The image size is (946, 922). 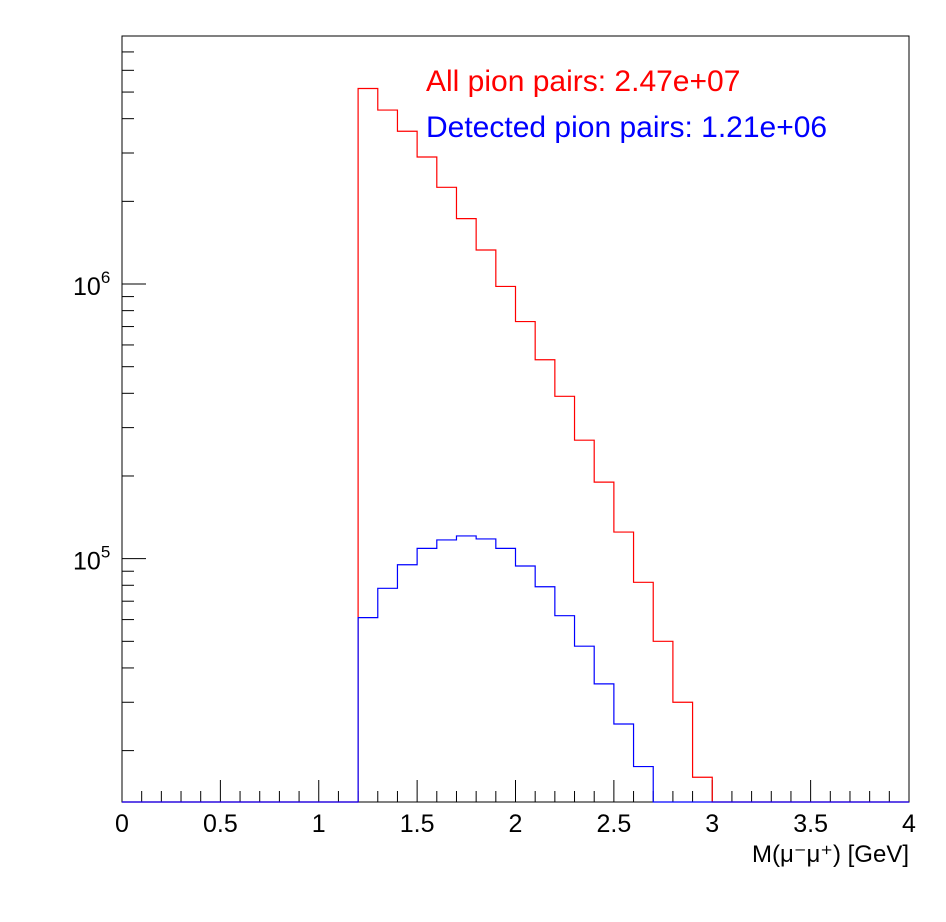 I want to click on x-tick-label: 3, so click(x=712, y=824).